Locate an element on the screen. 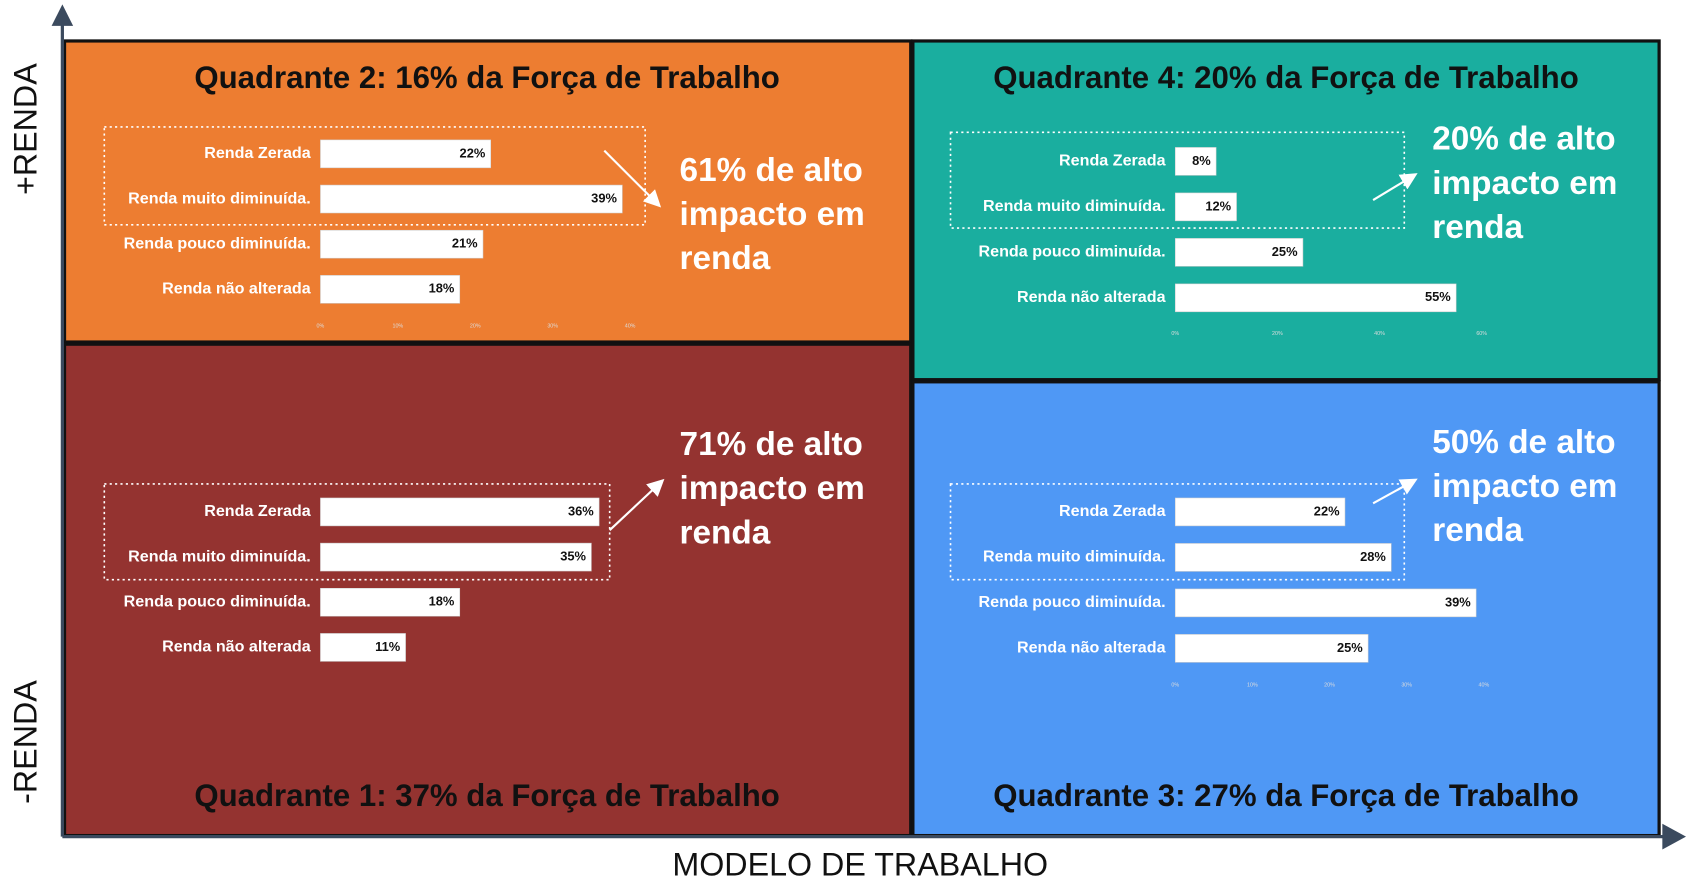 The height and width of the screenshot is (883, 1686). value-label: 36% is located at coordinates (581, 510).